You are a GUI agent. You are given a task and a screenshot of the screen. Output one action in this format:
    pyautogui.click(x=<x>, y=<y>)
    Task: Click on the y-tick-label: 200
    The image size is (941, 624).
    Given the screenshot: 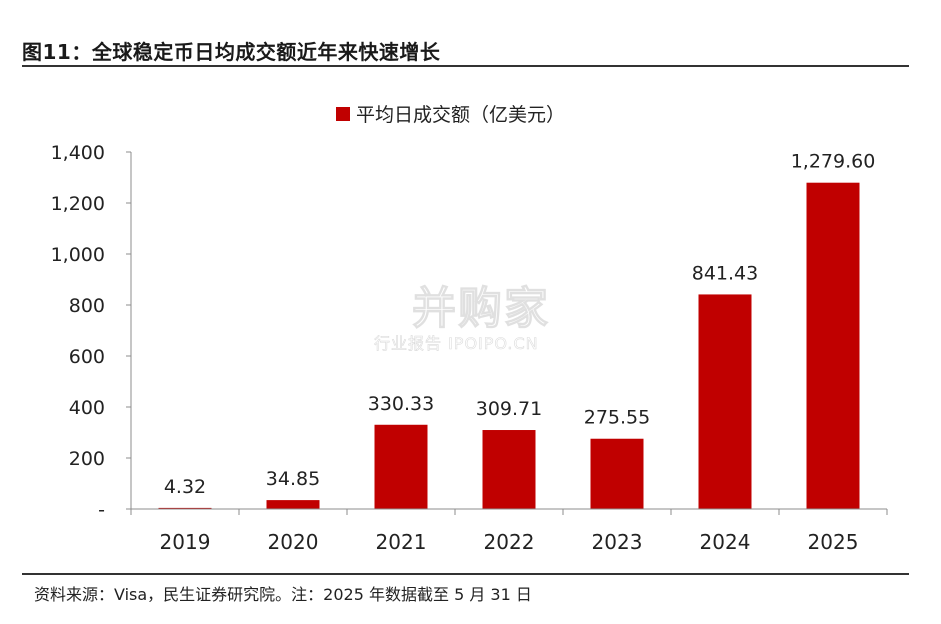 What is the action you would take?
    pyautogui.click(x=87, y=459)
    